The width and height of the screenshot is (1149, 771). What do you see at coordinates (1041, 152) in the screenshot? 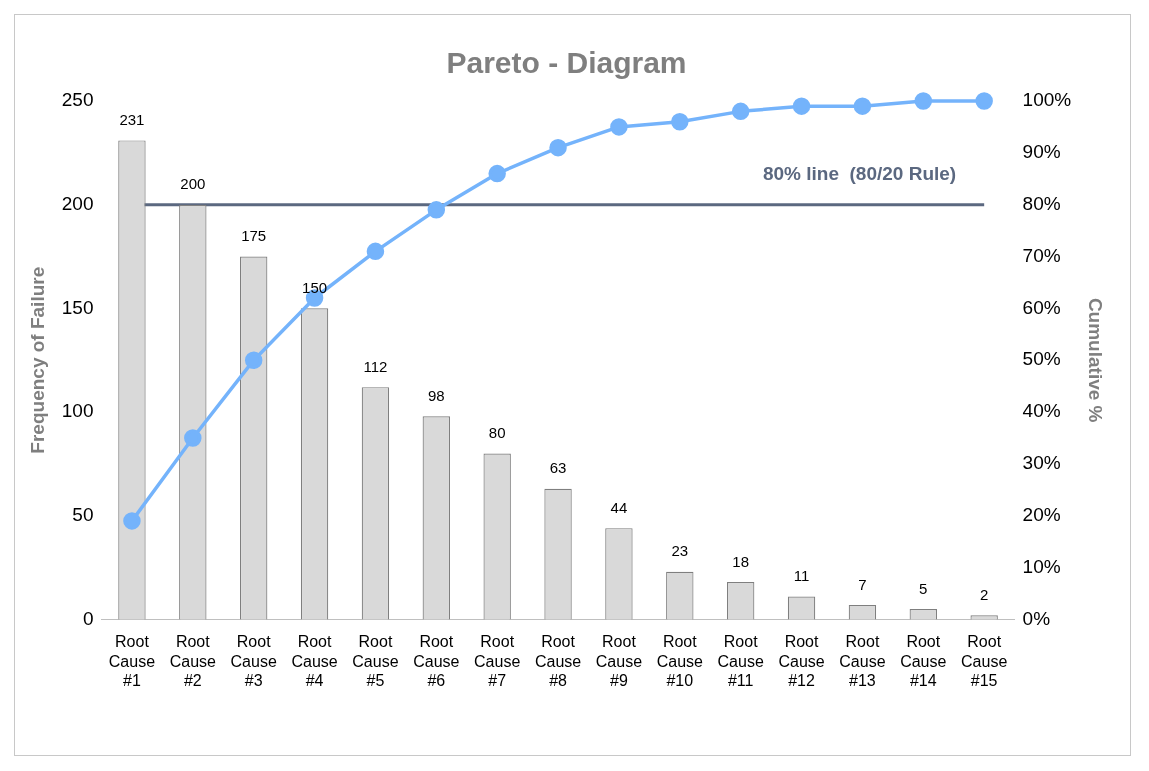
I see `y2-tick-label: 90%` at bounding box center [1041, 152].